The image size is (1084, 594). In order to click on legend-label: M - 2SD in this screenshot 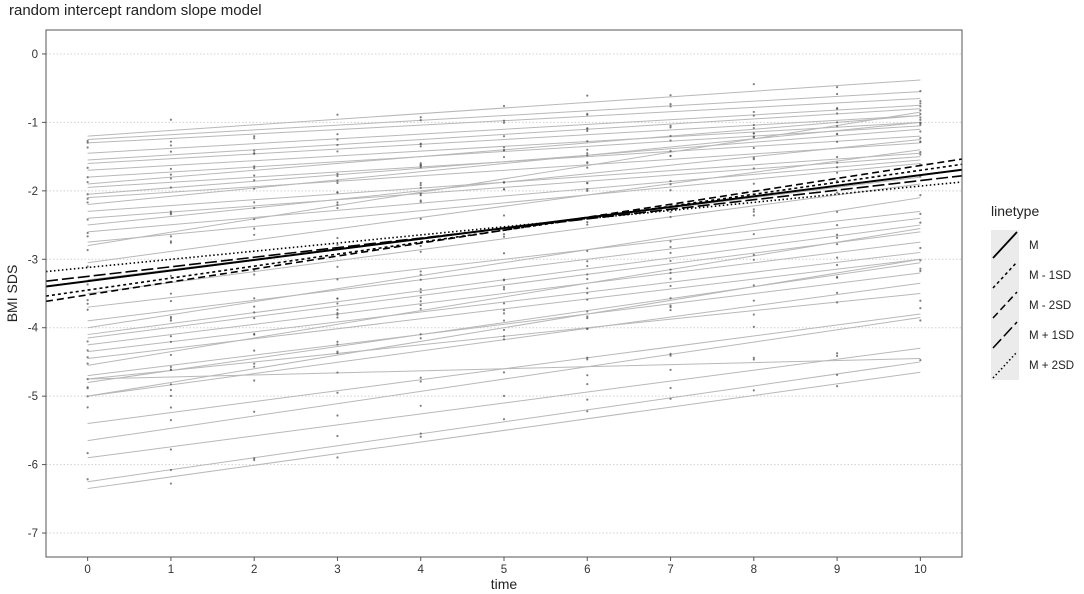, I will do `click(1050, 306)`.